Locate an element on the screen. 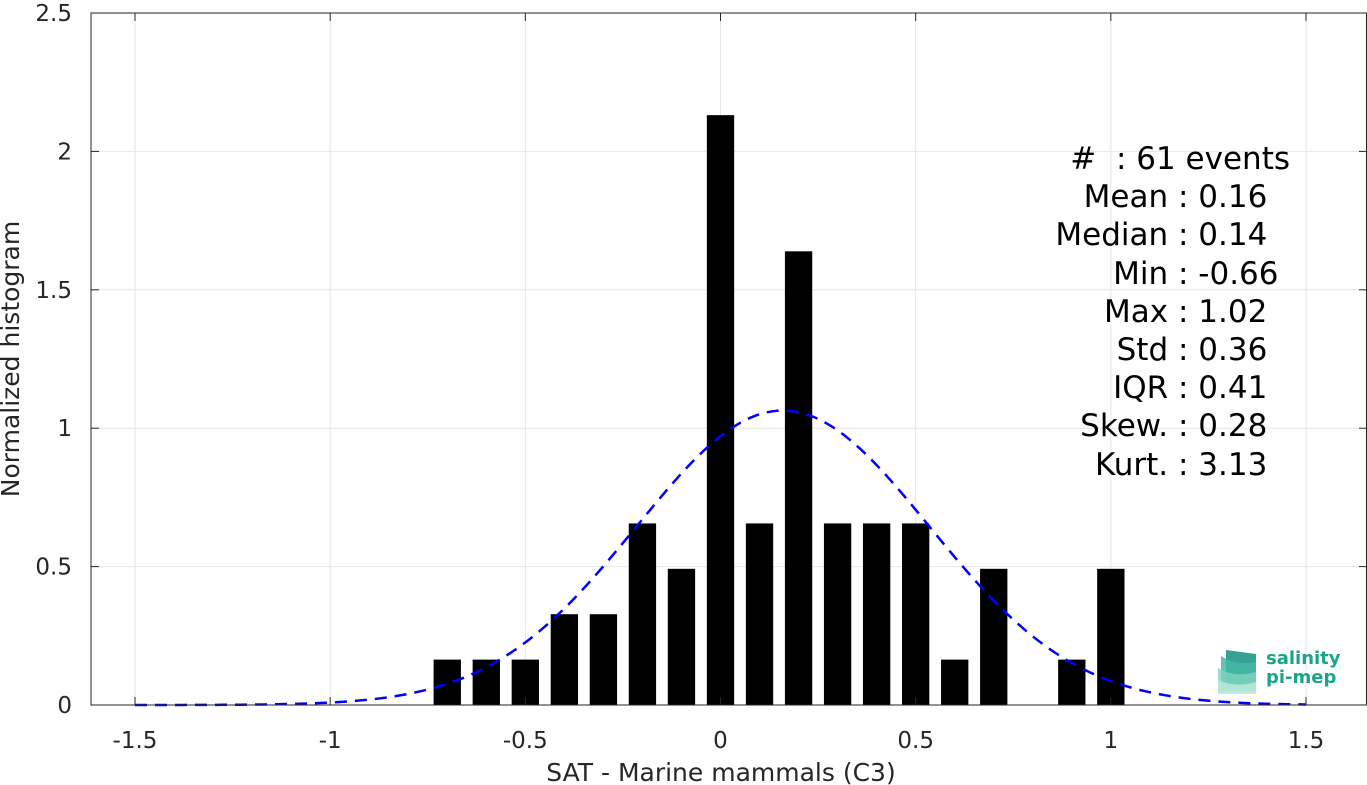  x-tick-label: -1 is located at coordinates (330, 741).